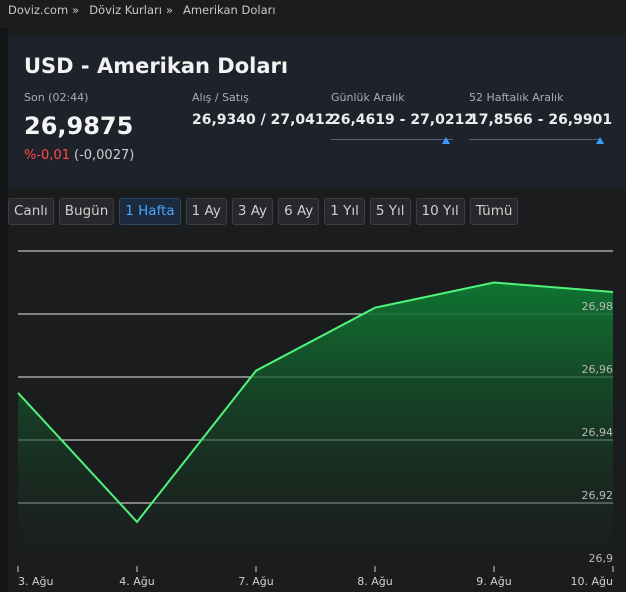  I want to click on page-title: USD - Amerikan Doları, so click(156, 66).